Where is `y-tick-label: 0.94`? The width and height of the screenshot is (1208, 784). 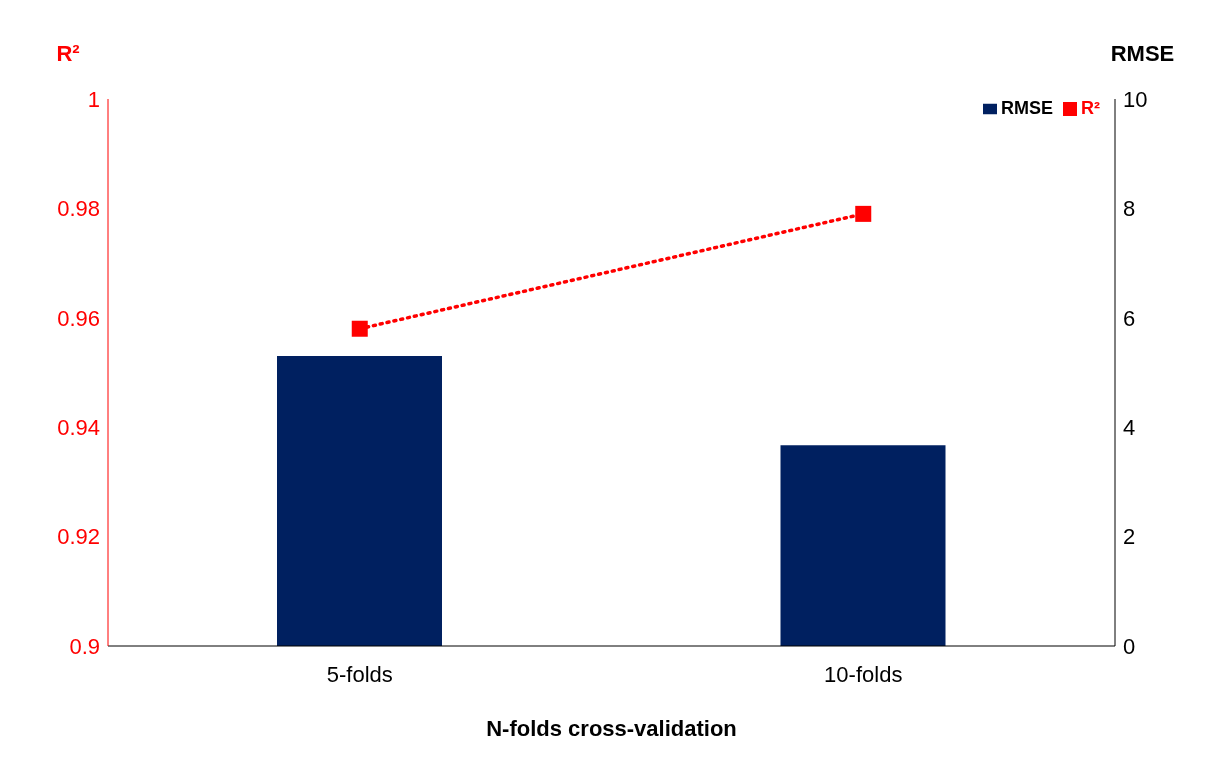
y-tick-label: 0.94 is located at coordinates (78, 428).